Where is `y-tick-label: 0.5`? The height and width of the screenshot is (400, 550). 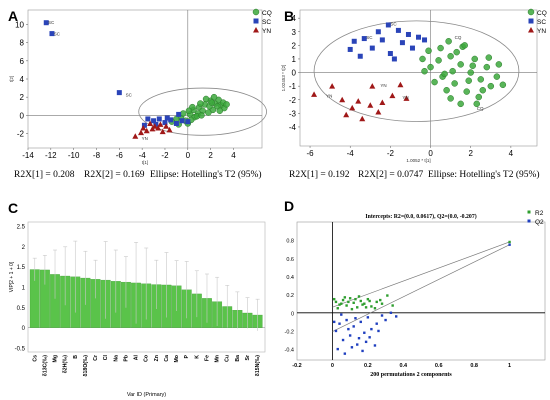
y-tick-label: 0.5 is located at coordinates (21, 309).